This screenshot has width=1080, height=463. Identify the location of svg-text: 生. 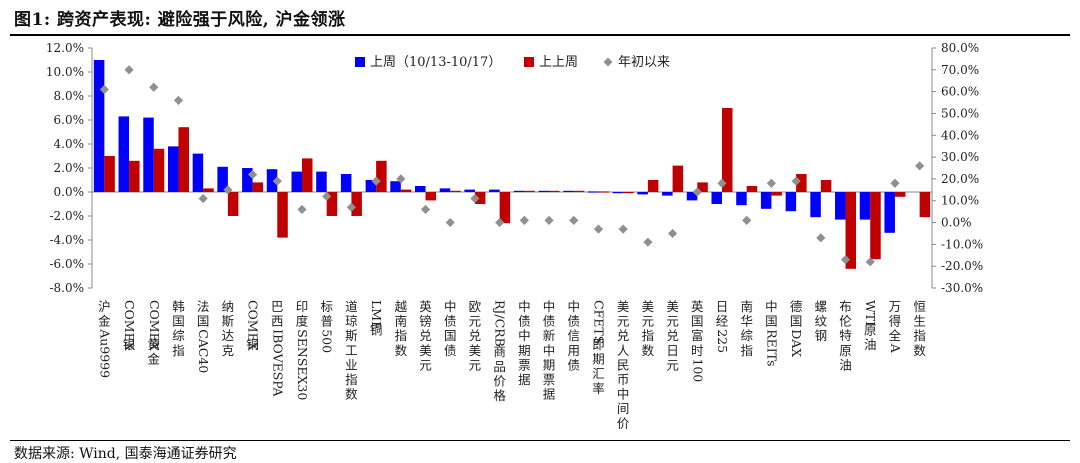
(919, 321).